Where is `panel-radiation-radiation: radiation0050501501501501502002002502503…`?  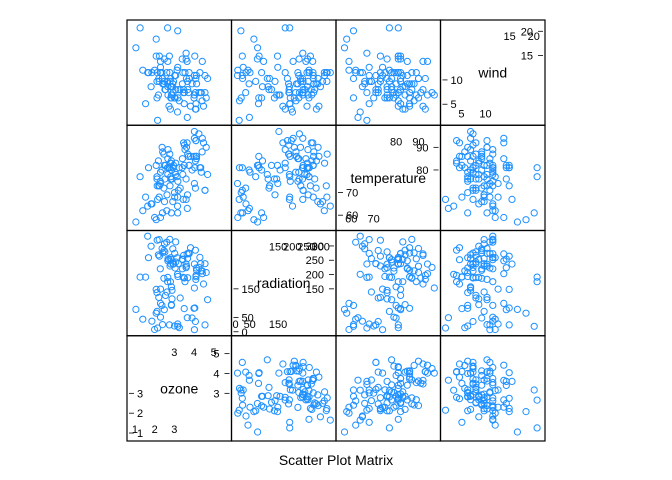
panel-radiation-radiation: radiation0050501501501501502002002502503… is located at coordinates (283, 284).